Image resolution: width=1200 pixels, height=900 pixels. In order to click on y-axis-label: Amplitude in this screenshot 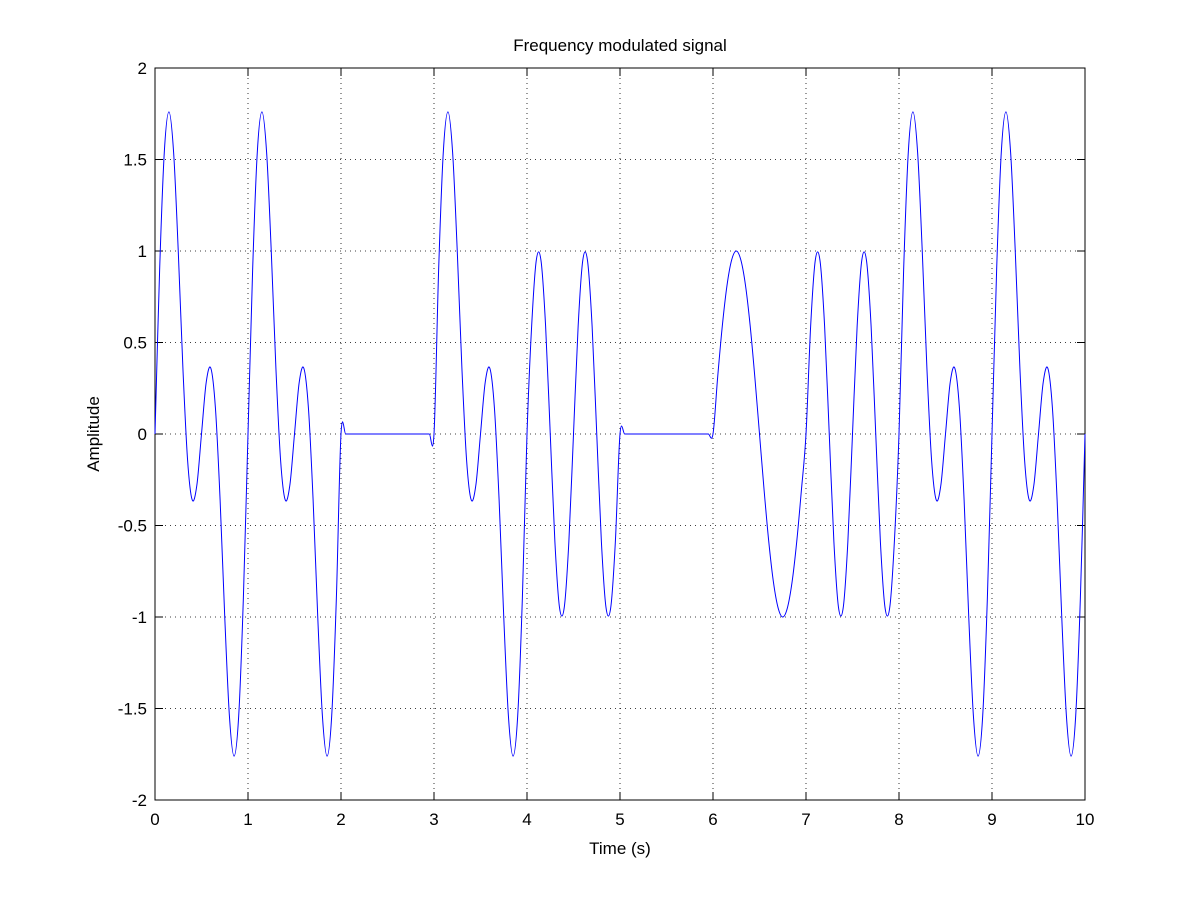, I will do `click(93, 434)`.